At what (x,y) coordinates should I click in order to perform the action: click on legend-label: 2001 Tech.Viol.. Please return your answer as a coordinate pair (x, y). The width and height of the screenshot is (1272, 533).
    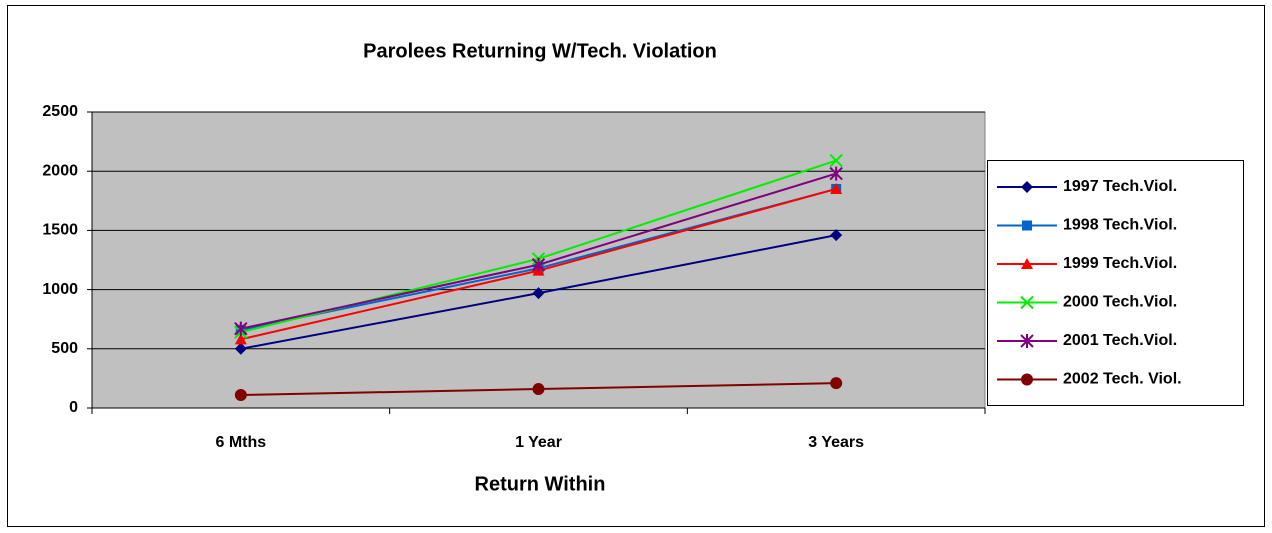
    Looking at the image, I should click on (1120, 340).